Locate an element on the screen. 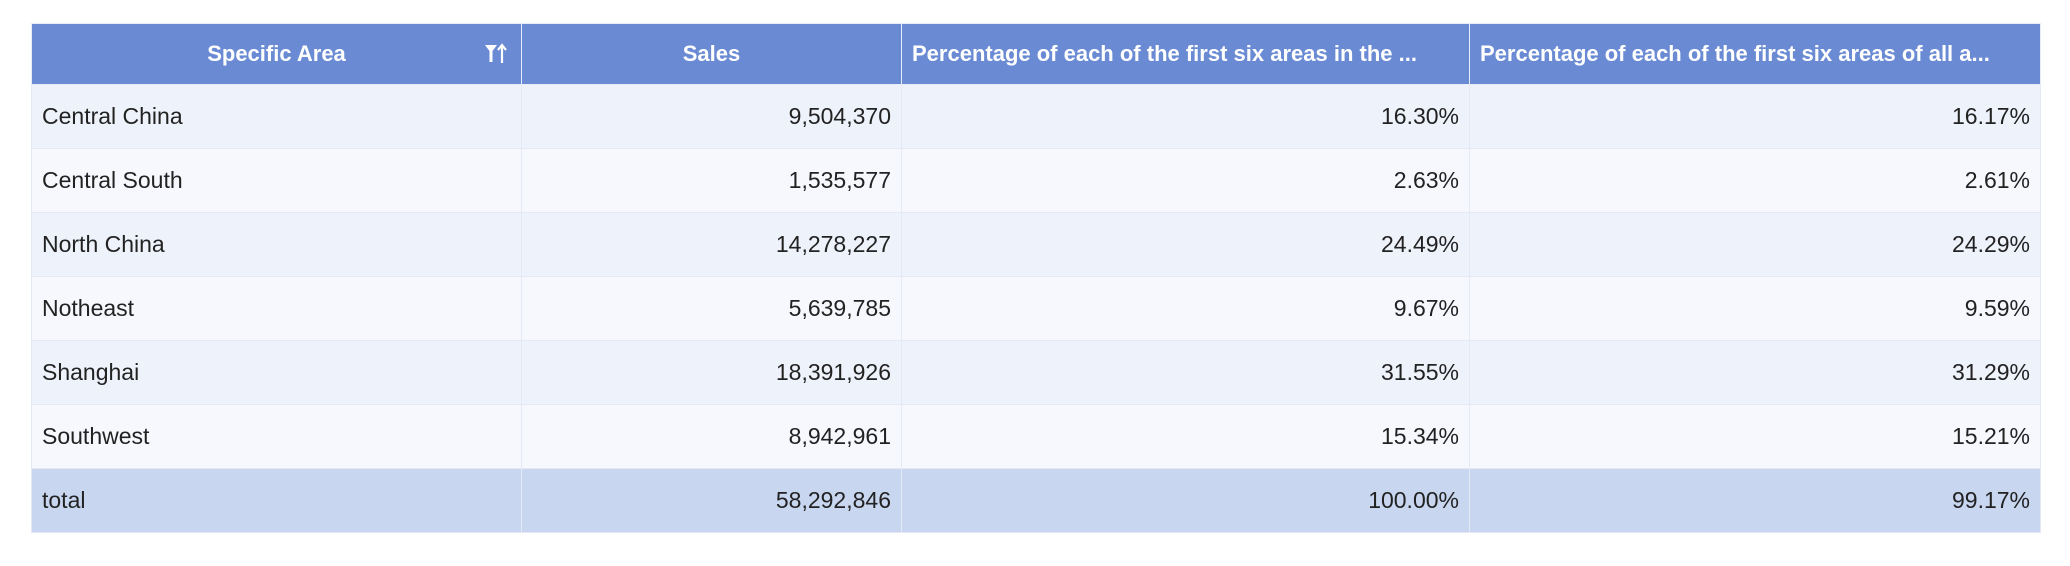  cell-total-label: total is located at coordinates (276, 500).